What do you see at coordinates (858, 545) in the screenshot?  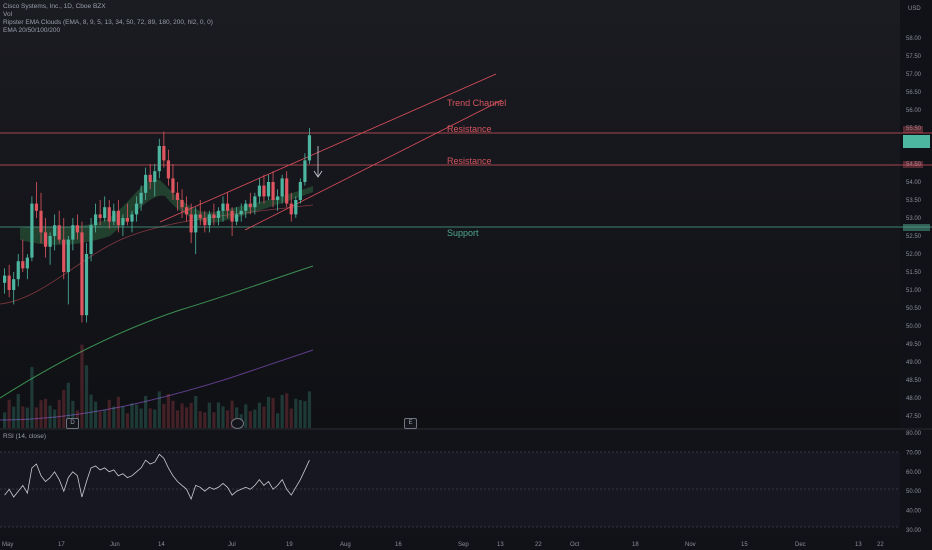 I see `time-tick-label: 13` at bounding box center [858, 545].